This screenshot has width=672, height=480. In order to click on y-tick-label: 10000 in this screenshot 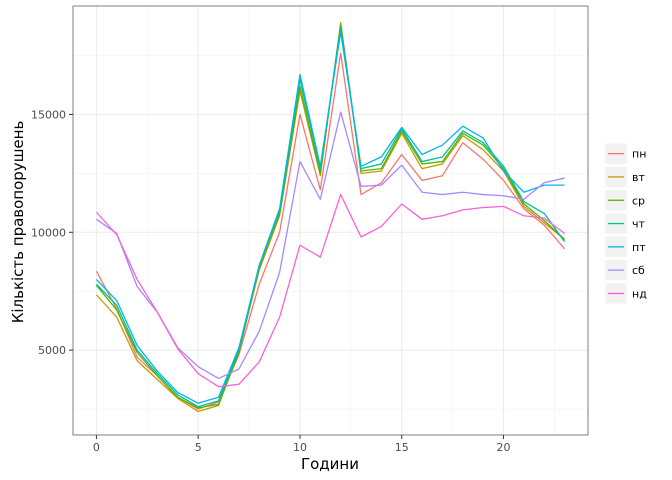, I will do `click(48, 232)`.